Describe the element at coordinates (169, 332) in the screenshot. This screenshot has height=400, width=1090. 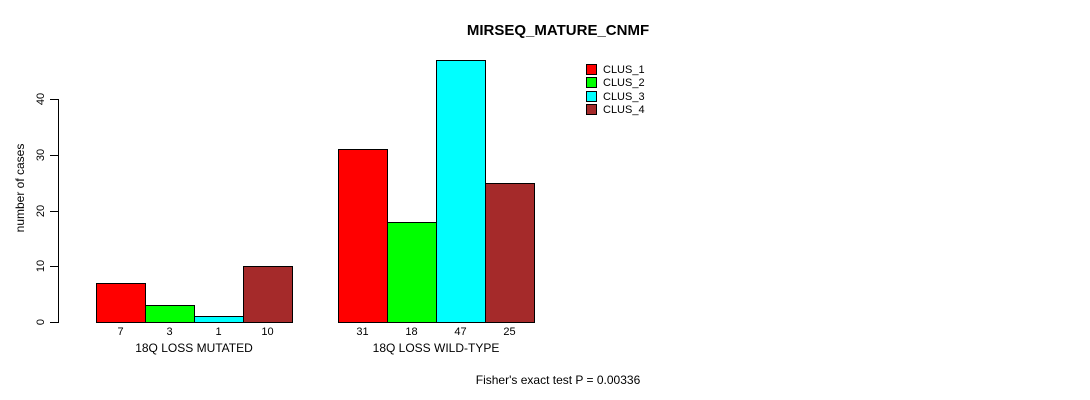
I see `bar-value-label: 3` at that location.